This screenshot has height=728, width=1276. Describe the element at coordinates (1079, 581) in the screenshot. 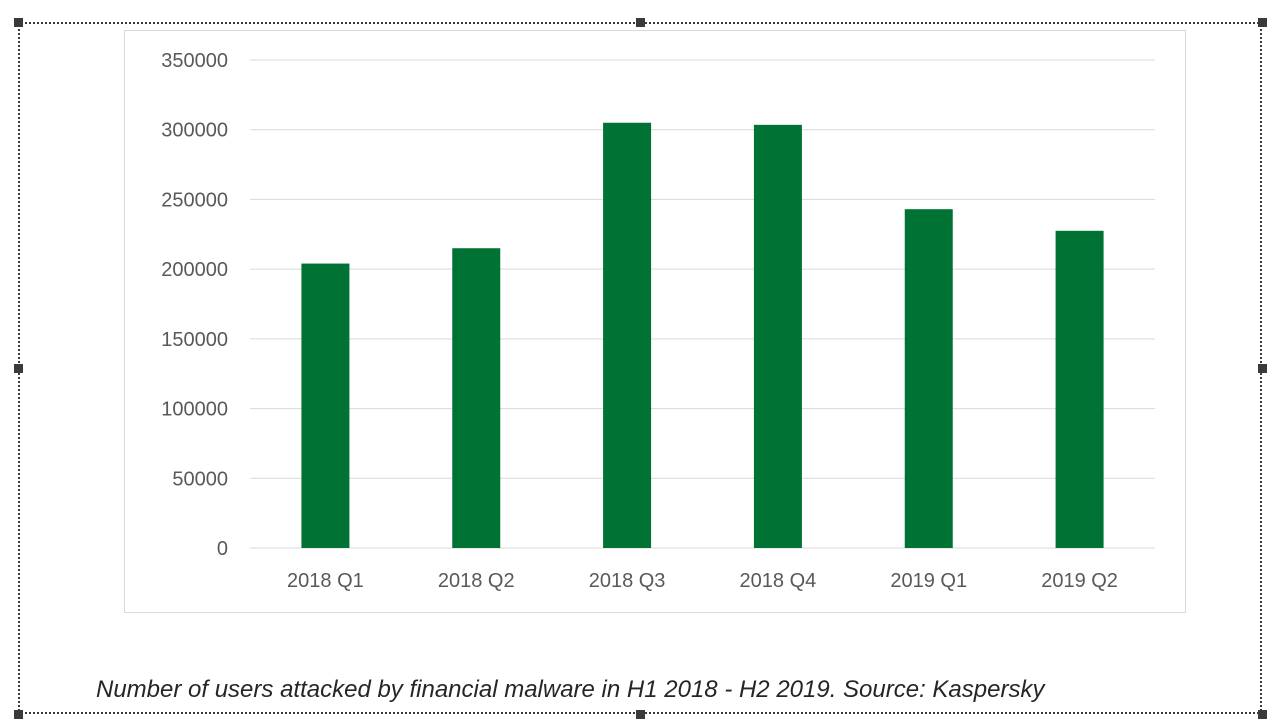

I see `x-tick-label: 2019 Q2` at that location.